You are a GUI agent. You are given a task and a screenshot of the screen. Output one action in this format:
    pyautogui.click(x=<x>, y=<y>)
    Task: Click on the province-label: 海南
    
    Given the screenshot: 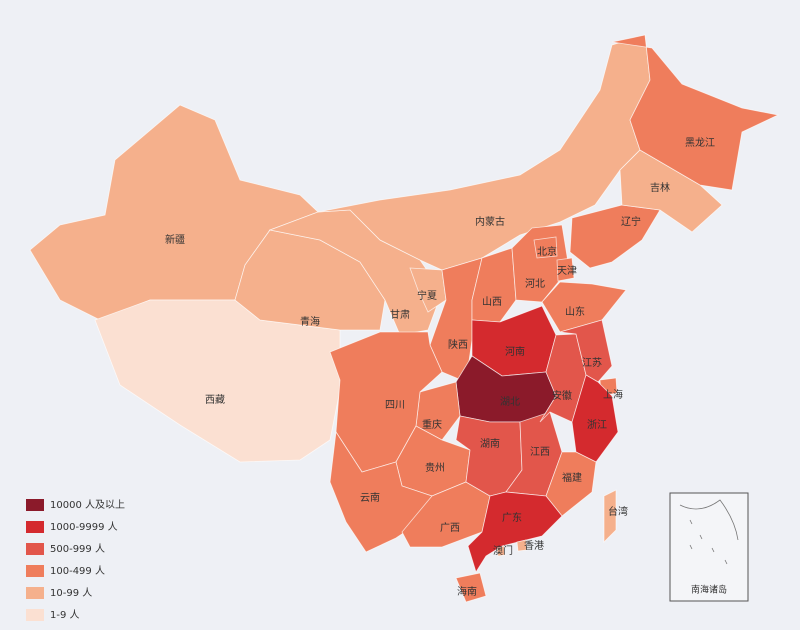 What is the action you would take?
    pyautogui.click(x=467, y=591)
    